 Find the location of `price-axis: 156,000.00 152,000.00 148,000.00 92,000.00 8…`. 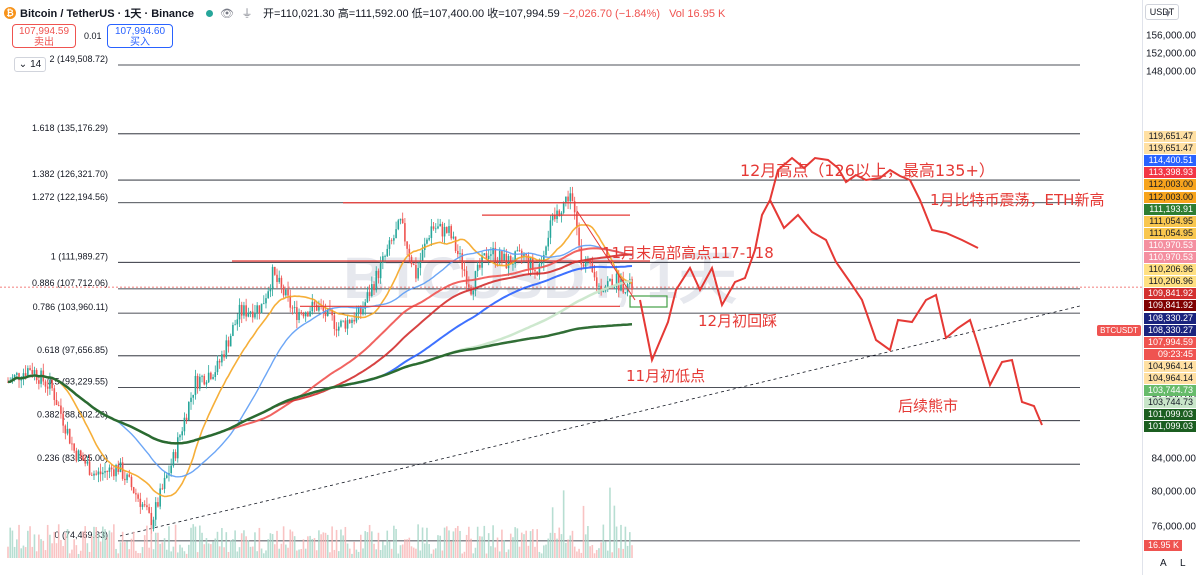

price-axis: 156,000.00 152,000.00 148,000.00 92,000.00 8… is located at coordinates (1170, 287).